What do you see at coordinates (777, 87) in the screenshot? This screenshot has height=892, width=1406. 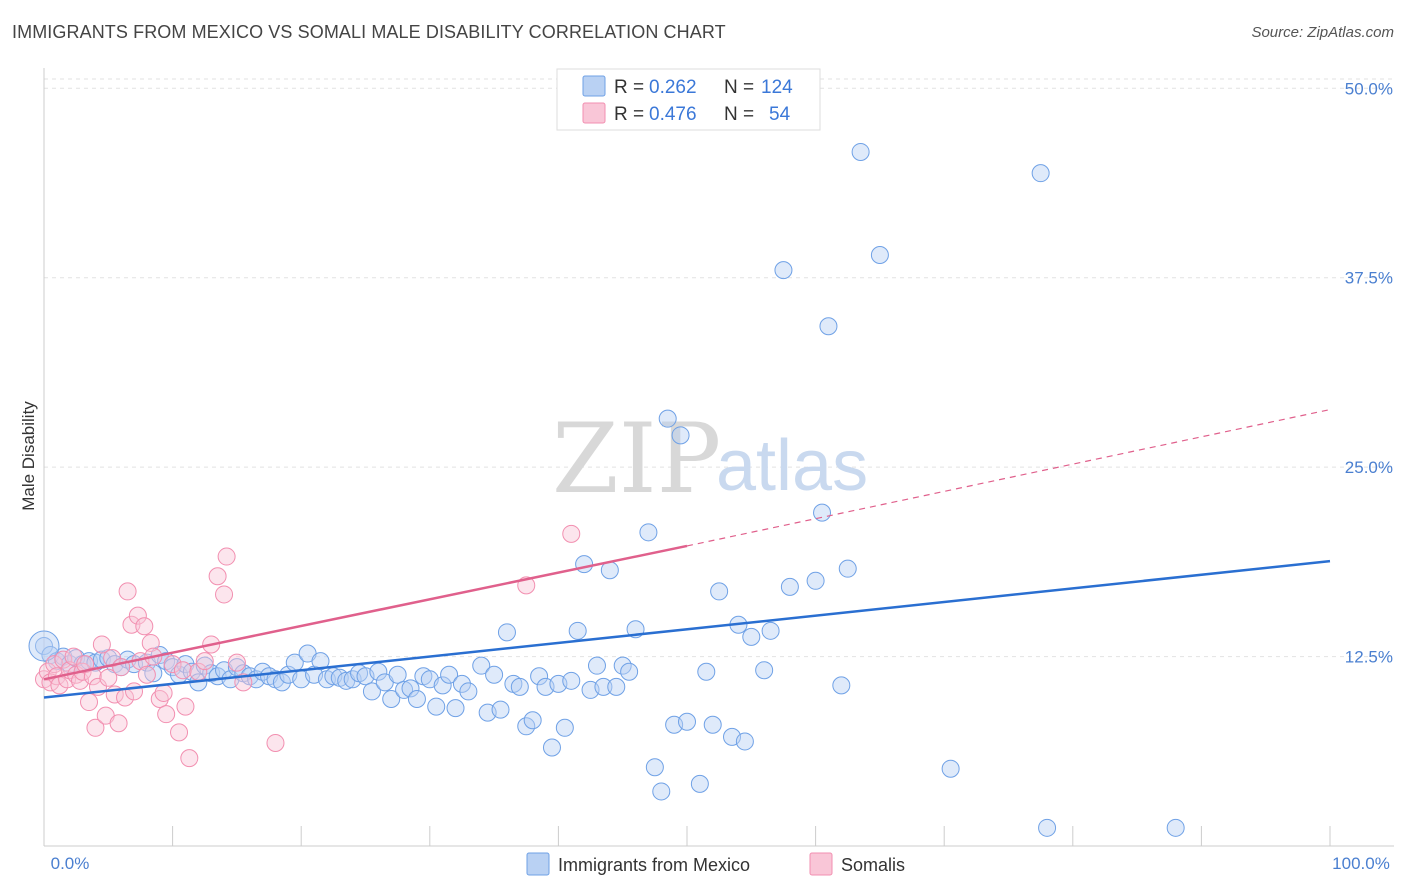 I see `legend-n-value-mexico: 124` at bounding box center [777, 87].